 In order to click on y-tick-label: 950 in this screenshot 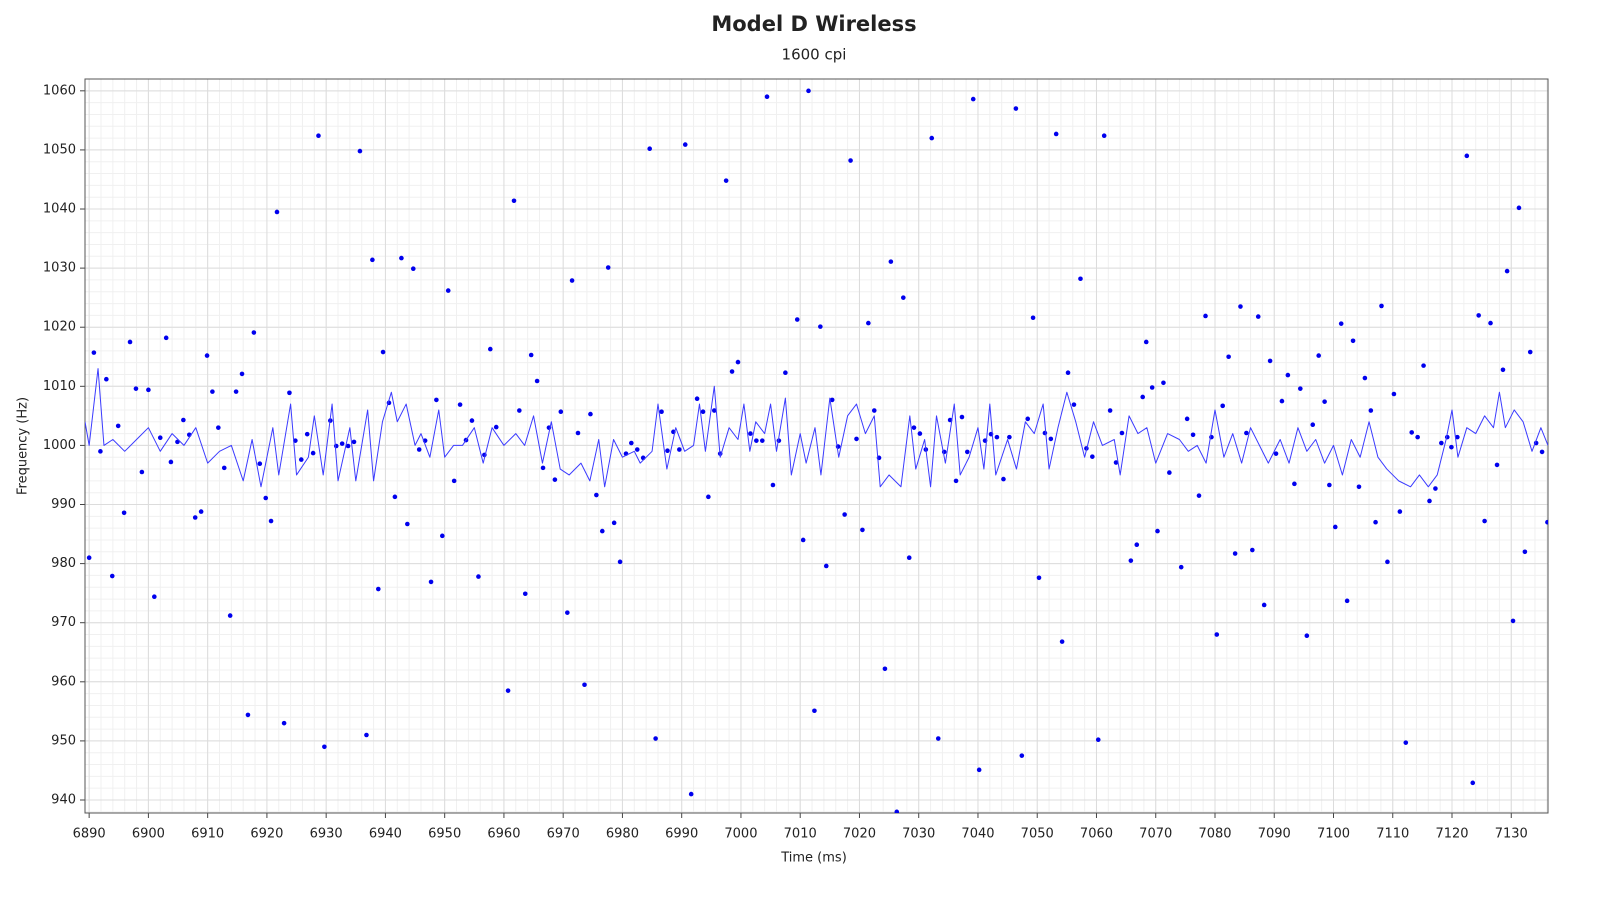, I will do `click(63, 740)`.